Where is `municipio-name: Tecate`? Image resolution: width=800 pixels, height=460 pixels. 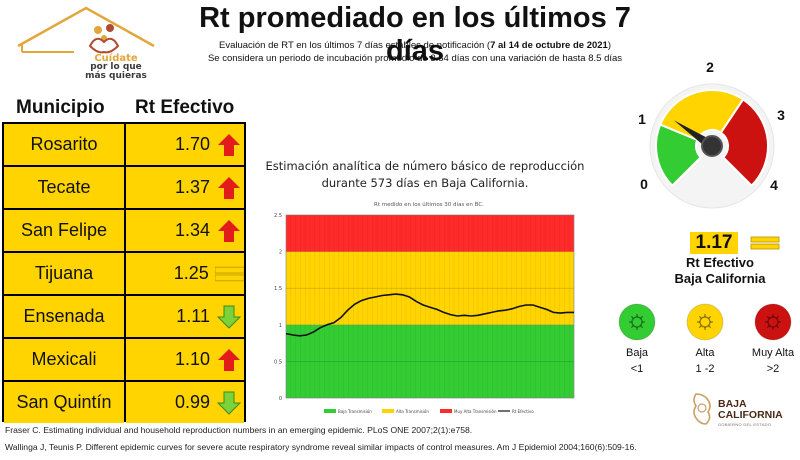 municipio-name: Tecate is located at coordinates (64, 187).